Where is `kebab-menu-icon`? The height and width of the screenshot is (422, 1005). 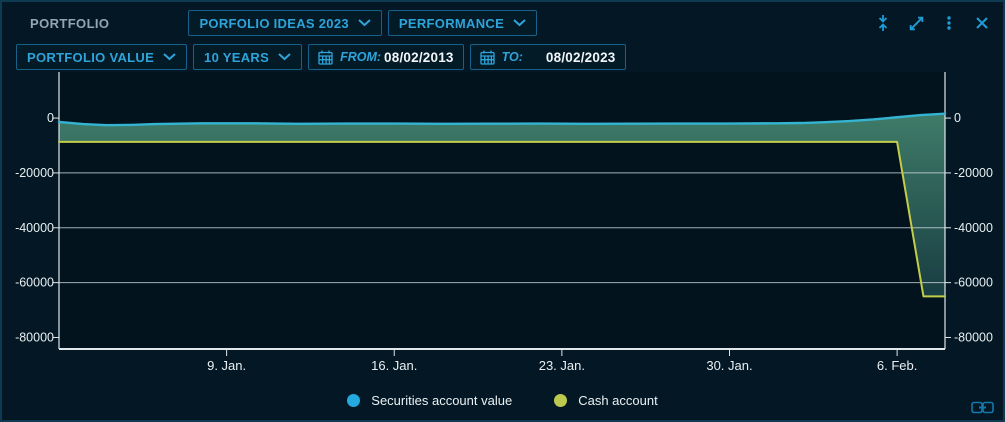
kebab-menu-icon is located at coordinates (949, 23).